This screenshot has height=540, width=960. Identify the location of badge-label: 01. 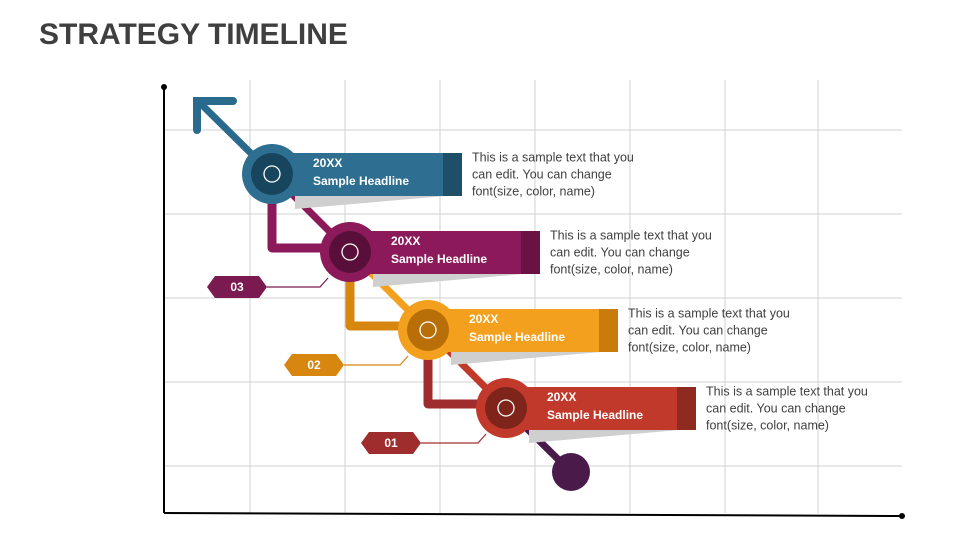
(391, 443).